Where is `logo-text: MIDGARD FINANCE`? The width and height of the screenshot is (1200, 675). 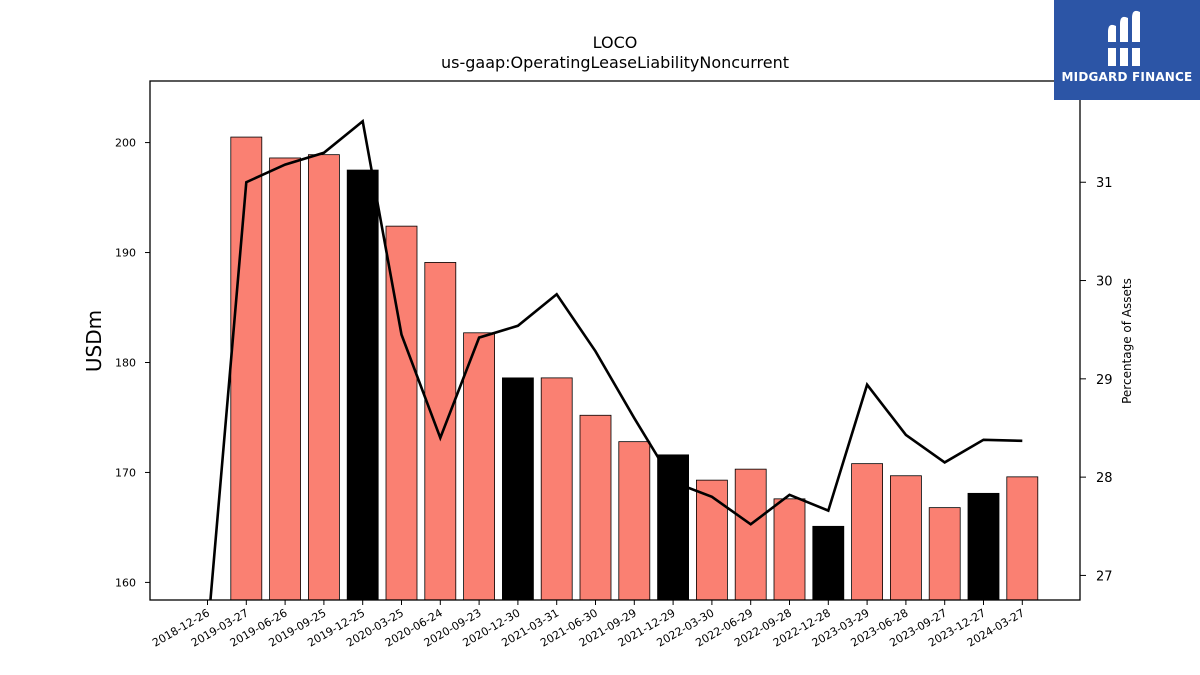 logo-text: MIDGARD FINANCE is located at coordinates (1127, 77).